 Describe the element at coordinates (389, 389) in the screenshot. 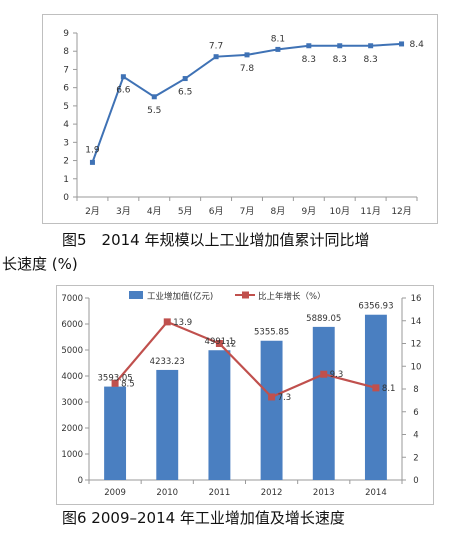

I see `growth-value-label: 8.1` at that location.